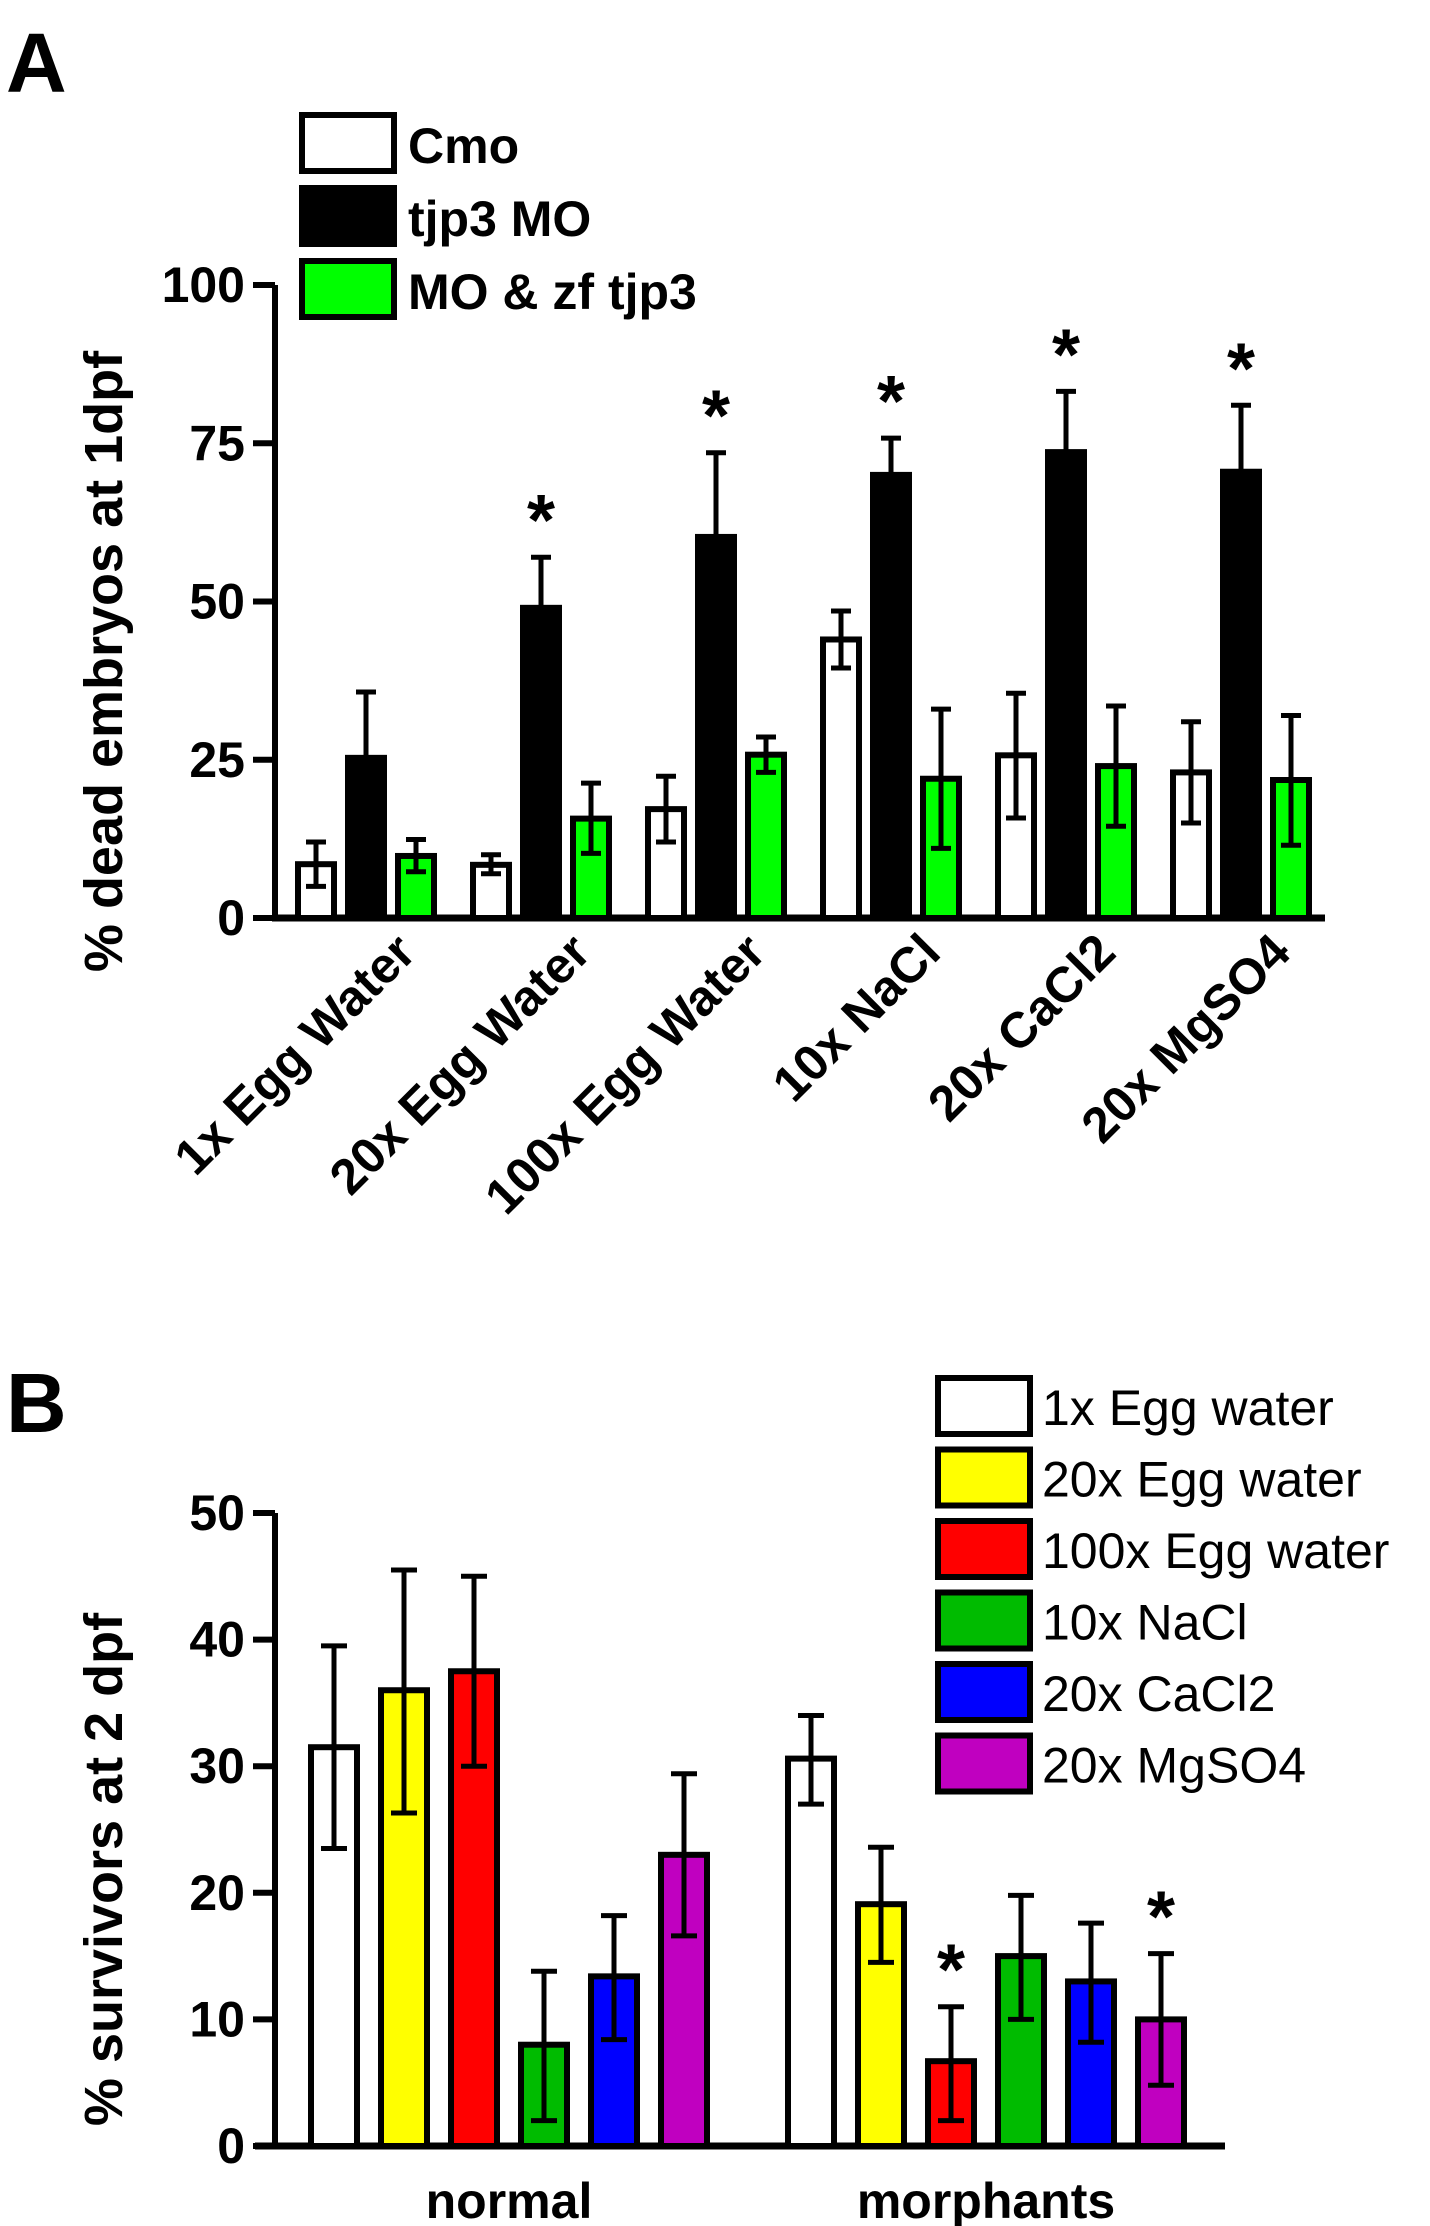  Describe the element at coordinates (217, 1766) in the screenshot. I see `y-tick-label: 30` at that location.